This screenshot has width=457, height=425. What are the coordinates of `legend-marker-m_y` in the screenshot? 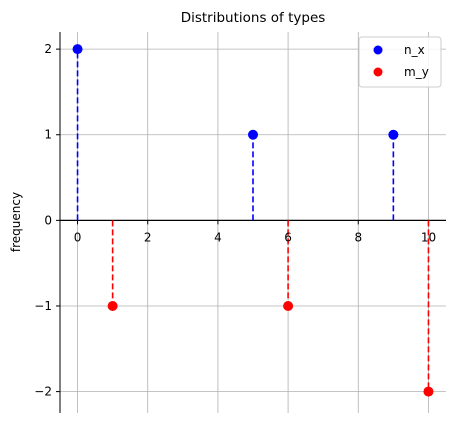 It's located at (378, 72).